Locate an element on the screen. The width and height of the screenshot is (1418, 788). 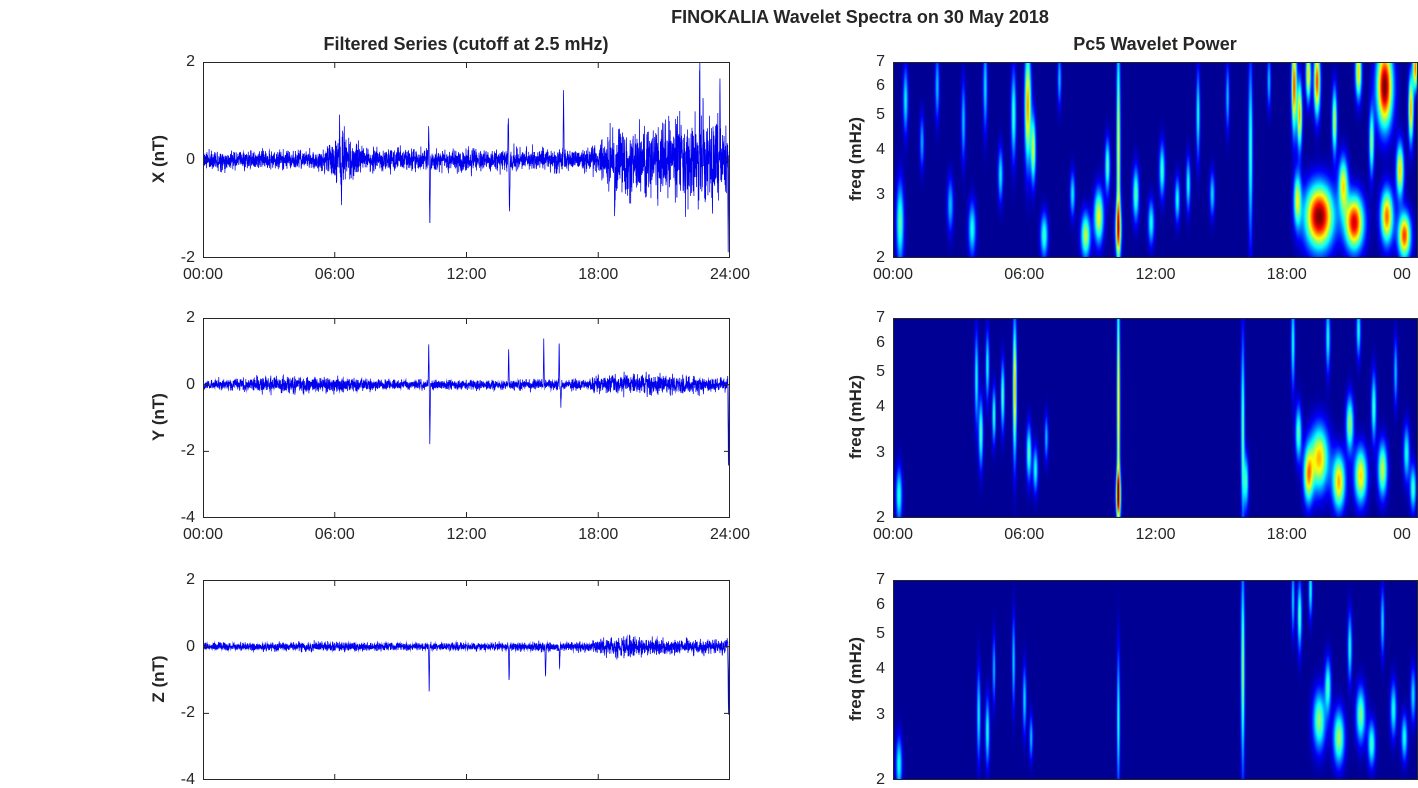
x-filtered-series-panel is located at coordinates (466, 160).